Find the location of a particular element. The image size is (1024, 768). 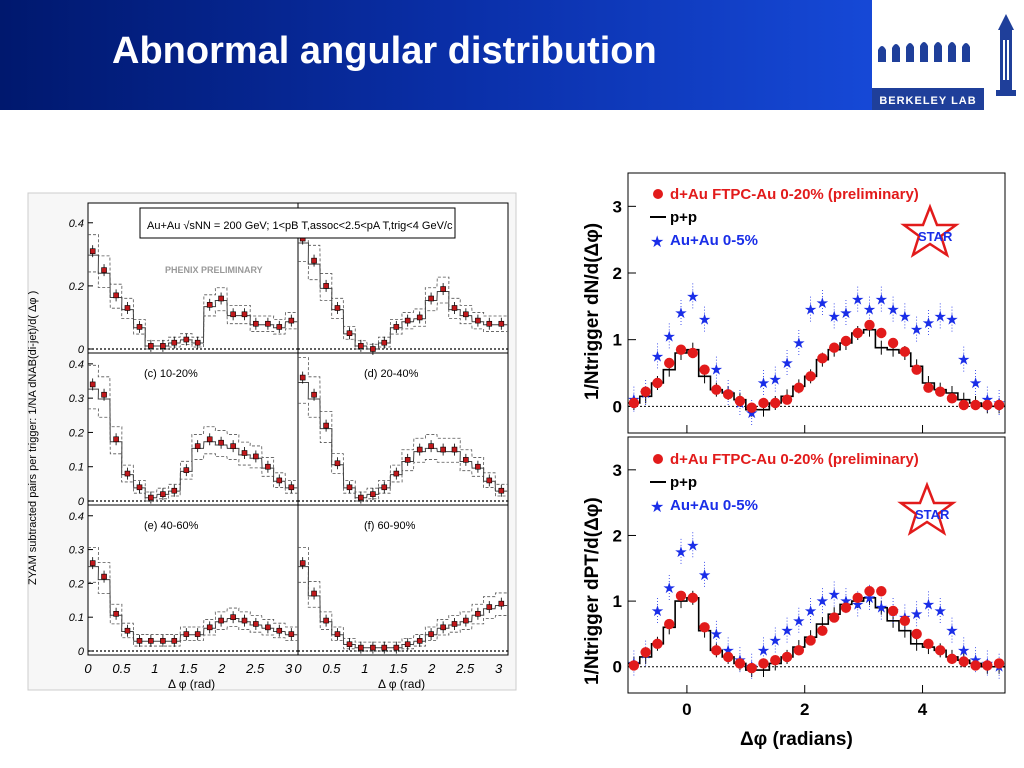

star-bottom-ytick: 1 is located at coordinates (617, 601).